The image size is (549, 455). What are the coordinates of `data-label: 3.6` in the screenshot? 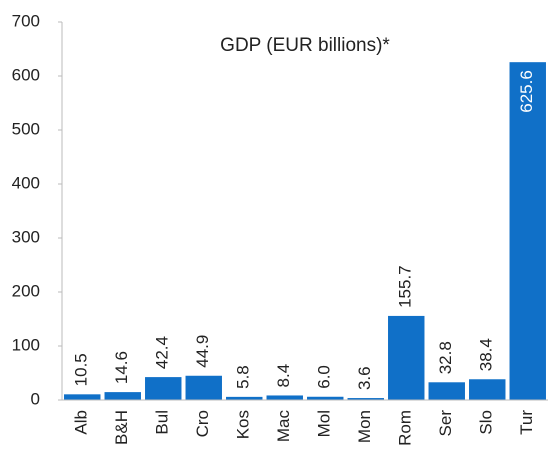 It's located at (364, 378).